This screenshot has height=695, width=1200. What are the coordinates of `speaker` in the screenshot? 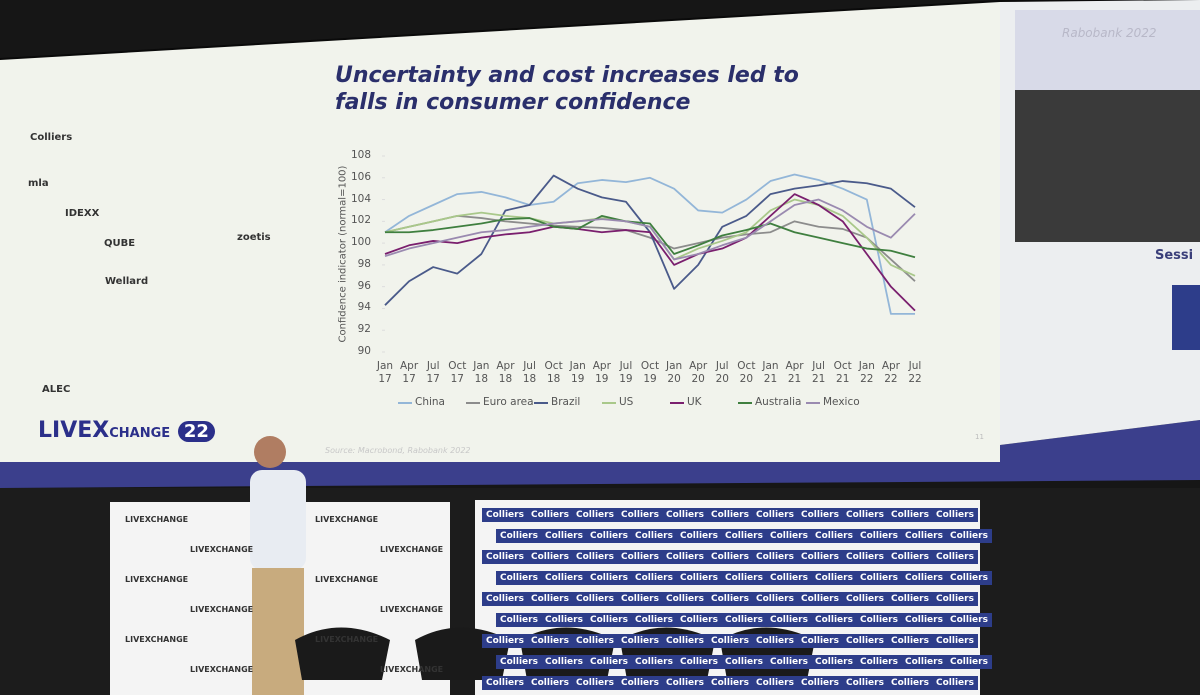 It's located at (278, 565).